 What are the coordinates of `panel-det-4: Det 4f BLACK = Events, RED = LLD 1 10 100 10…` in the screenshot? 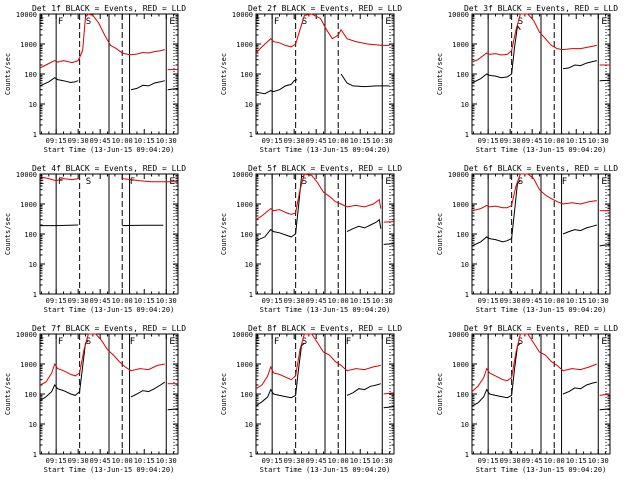 It's located at (95, 239).